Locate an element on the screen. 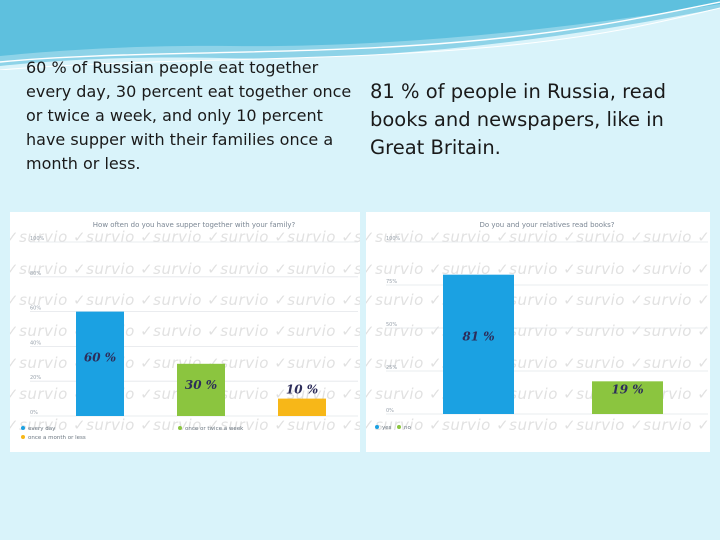 This screenshot has width=720, height=540. y-tick-label: 20% is located at coordinates (35, 378).